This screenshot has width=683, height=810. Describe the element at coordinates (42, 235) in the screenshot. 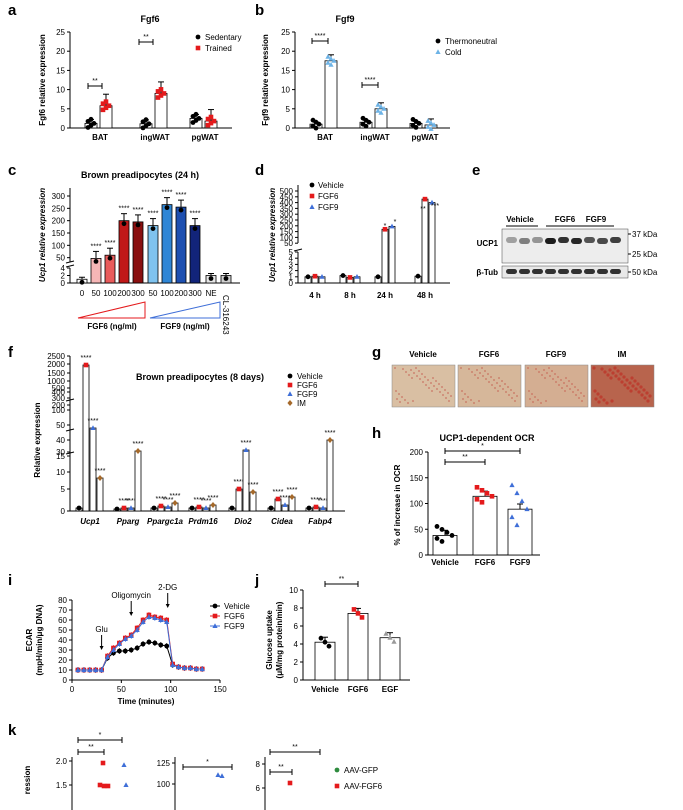

I see `panel-c-y-label: Ucp1 relative expression` at that location.